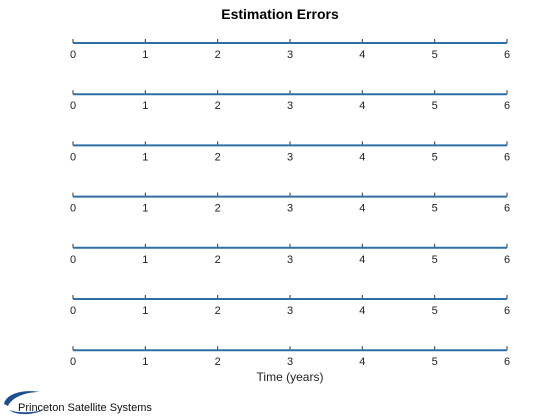 Image resolution: width=560 pixels, height=420 pixels. I want to click on chart-title: Estimation Errors, so click(280, 14).